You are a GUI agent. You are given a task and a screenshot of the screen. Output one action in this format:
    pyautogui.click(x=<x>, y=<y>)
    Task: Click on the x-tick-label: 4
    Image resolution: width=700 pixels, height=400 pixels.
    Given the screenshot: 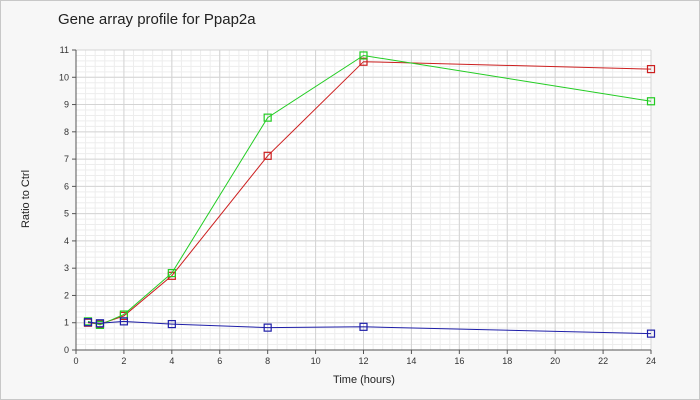 What is the action you would take?
    pyautogui.click(x=171, y=361)
    